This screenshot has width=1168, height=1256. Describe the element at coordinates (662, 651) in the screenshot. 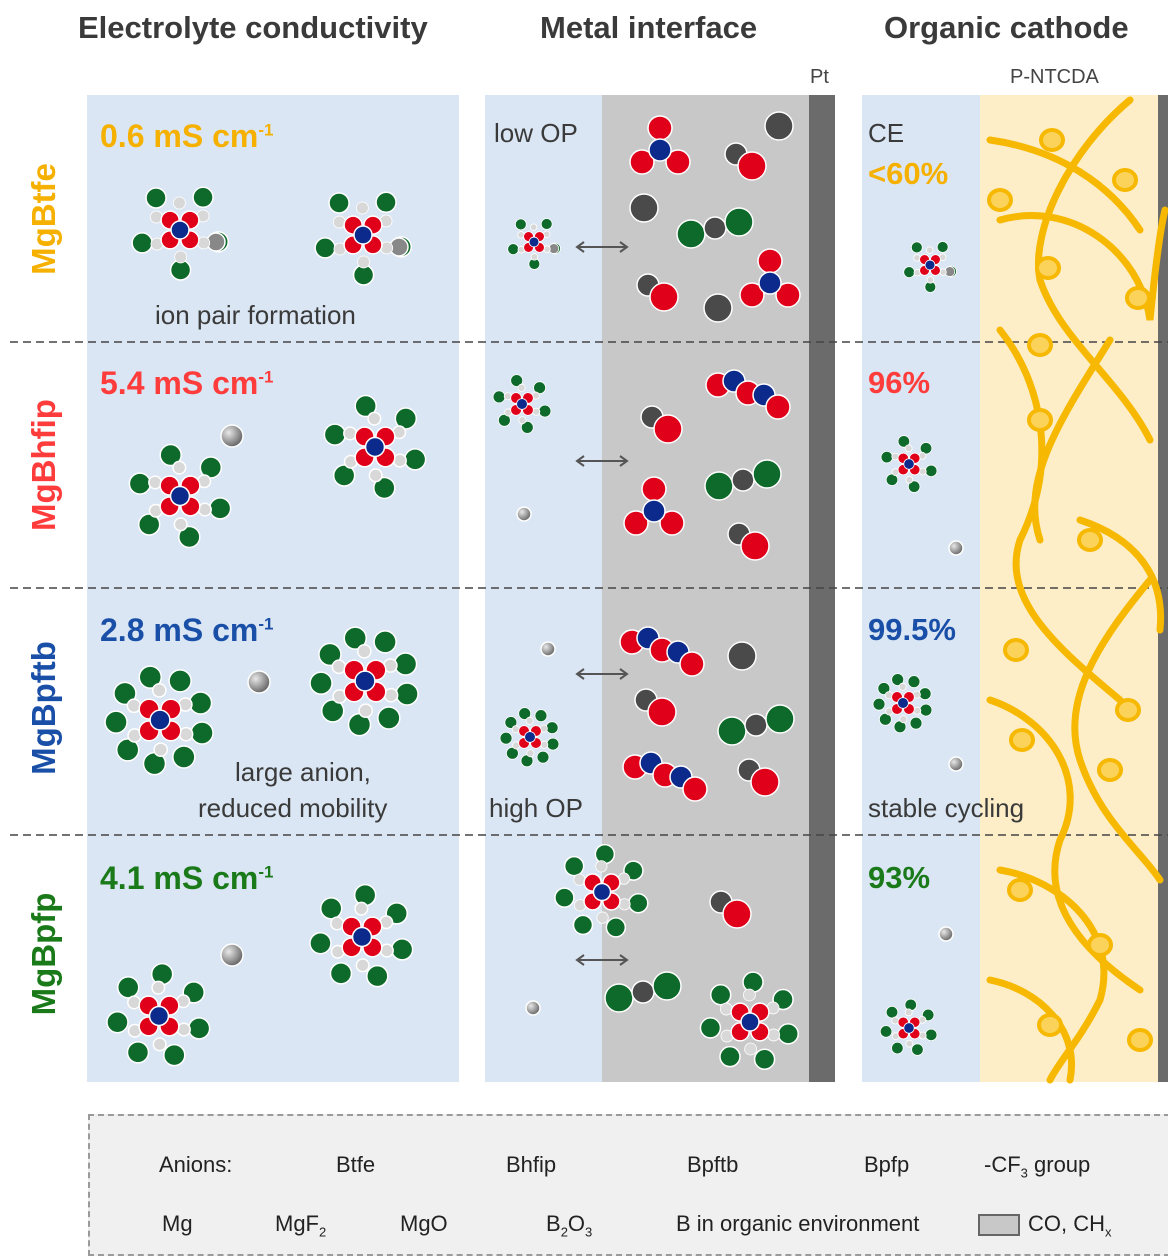

I see `b2o3-species` at that location.